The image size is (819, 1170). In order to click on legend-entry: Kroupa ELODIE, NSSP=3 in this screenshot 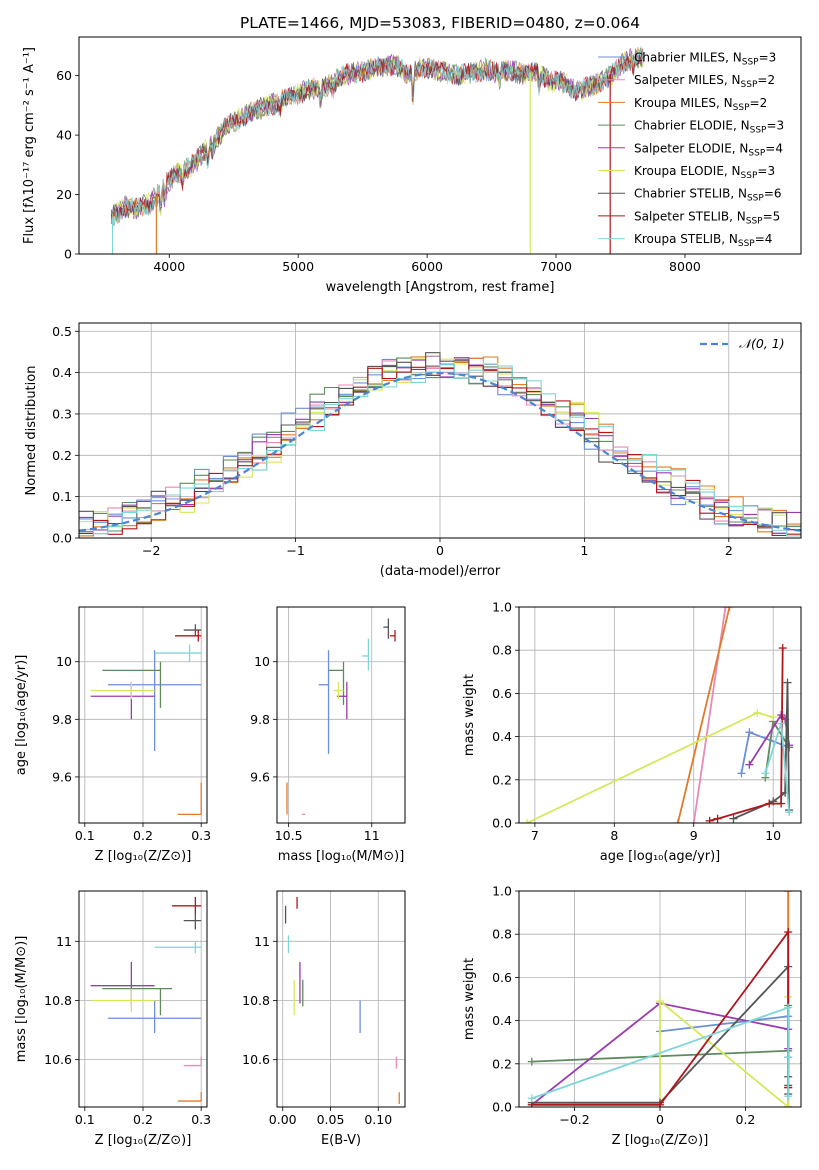, I will do `click(704, 172)`.